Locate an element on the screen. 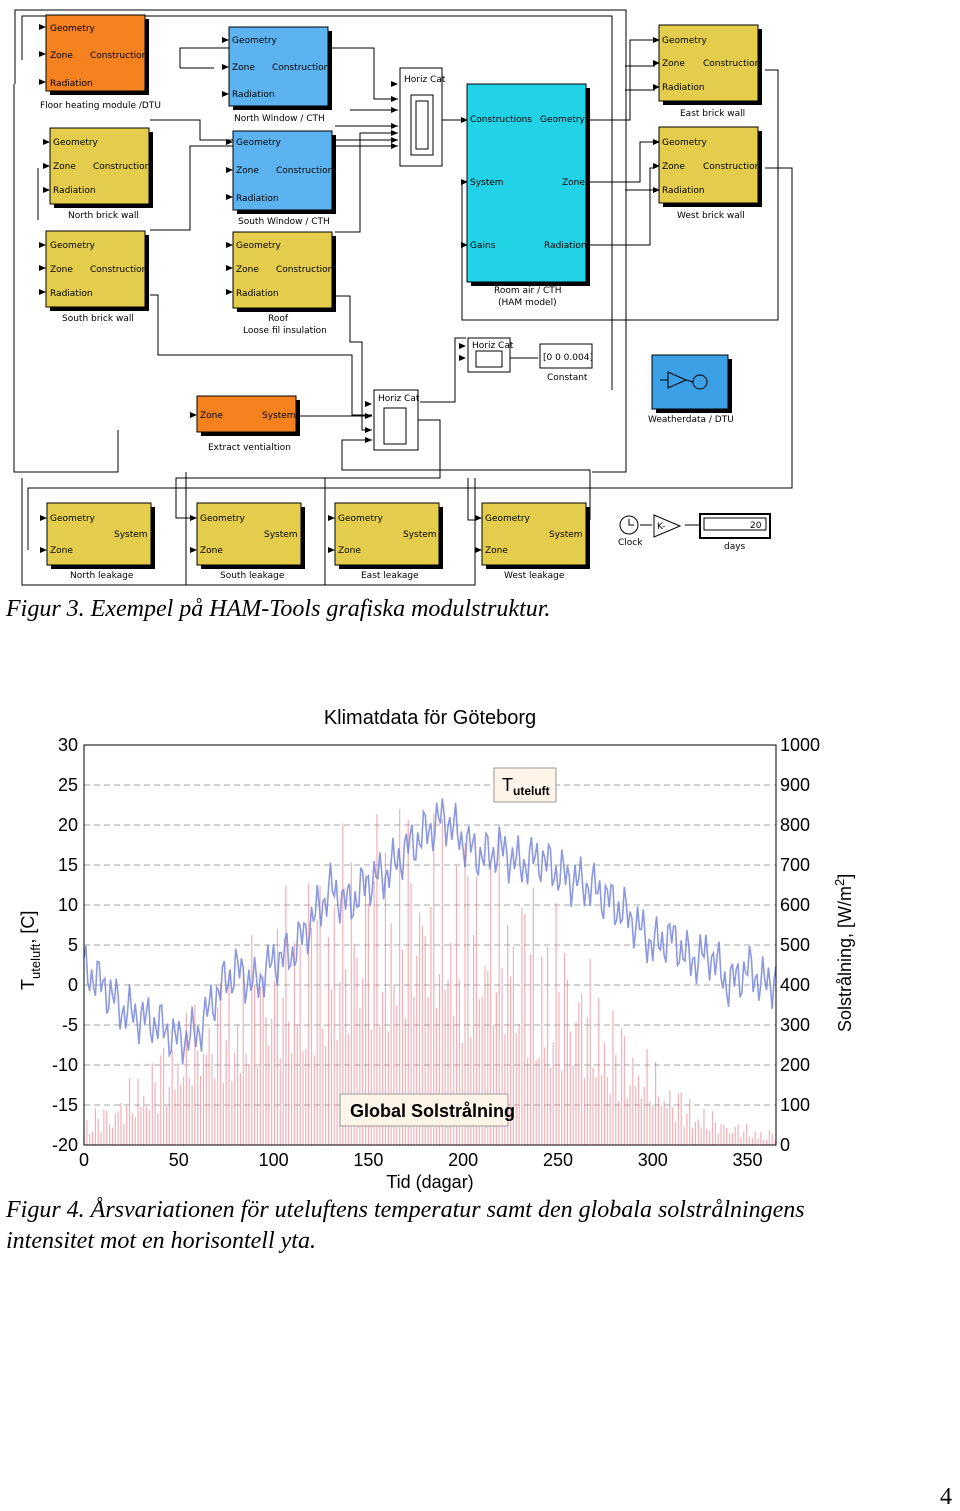  west-leakage-block: Geometry System Zone West leakage is located at coordinates (535, 541).